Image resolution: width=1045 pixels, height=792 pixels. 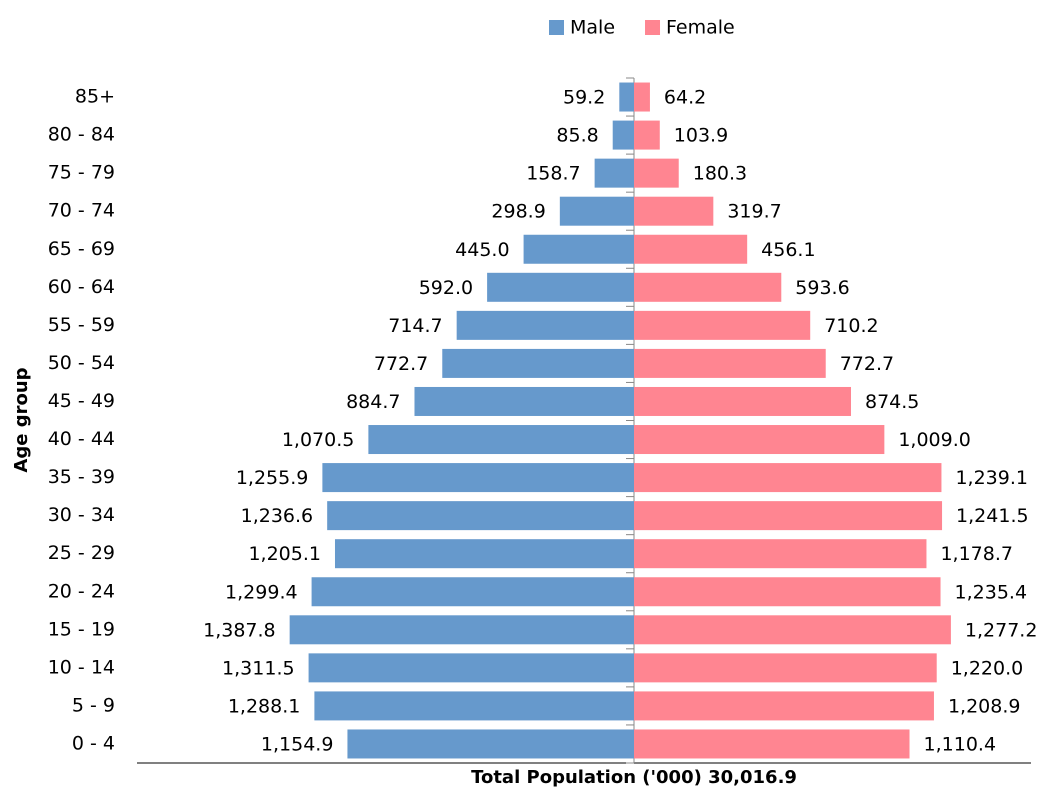 What do you see at coordinates (81, 553) in the screenshot?
I see `y-tick-label: 25 - 29` at bounding box center [81, 553].